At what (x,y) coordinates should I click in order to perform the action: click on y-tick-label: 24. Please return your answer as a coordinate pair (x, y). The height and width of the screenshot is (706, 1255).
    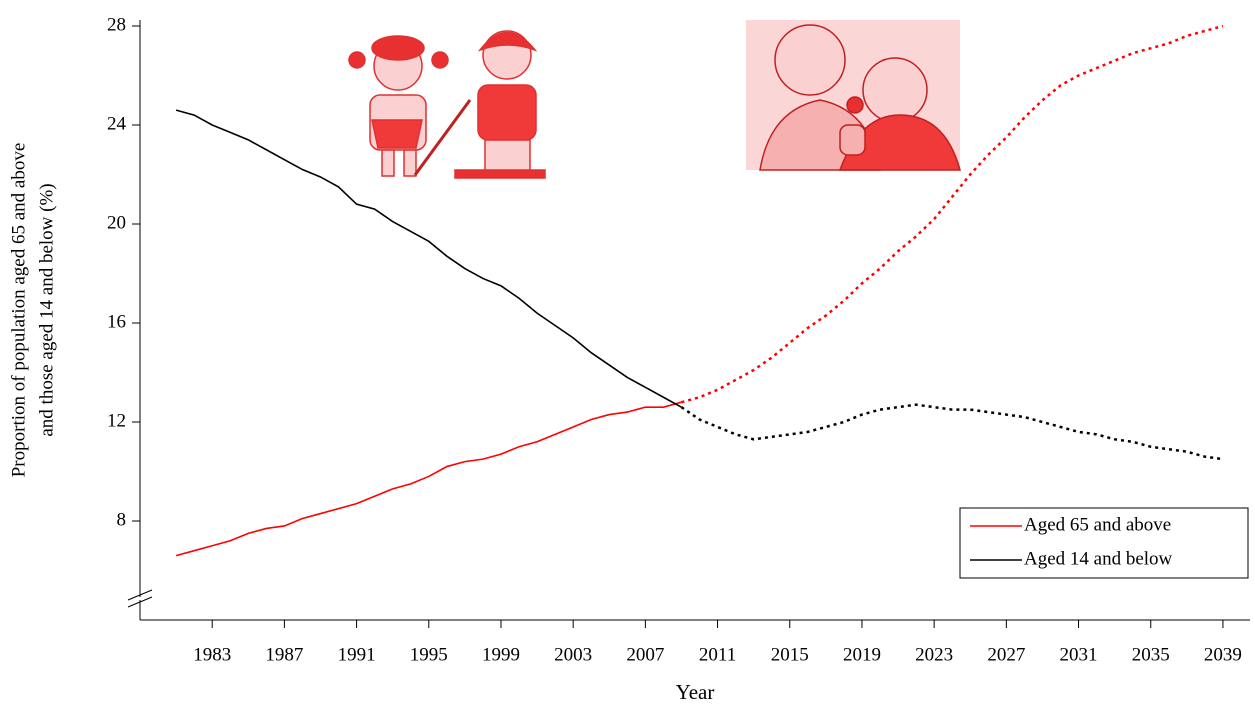
    Looking at the image, I should click on (117, 123).